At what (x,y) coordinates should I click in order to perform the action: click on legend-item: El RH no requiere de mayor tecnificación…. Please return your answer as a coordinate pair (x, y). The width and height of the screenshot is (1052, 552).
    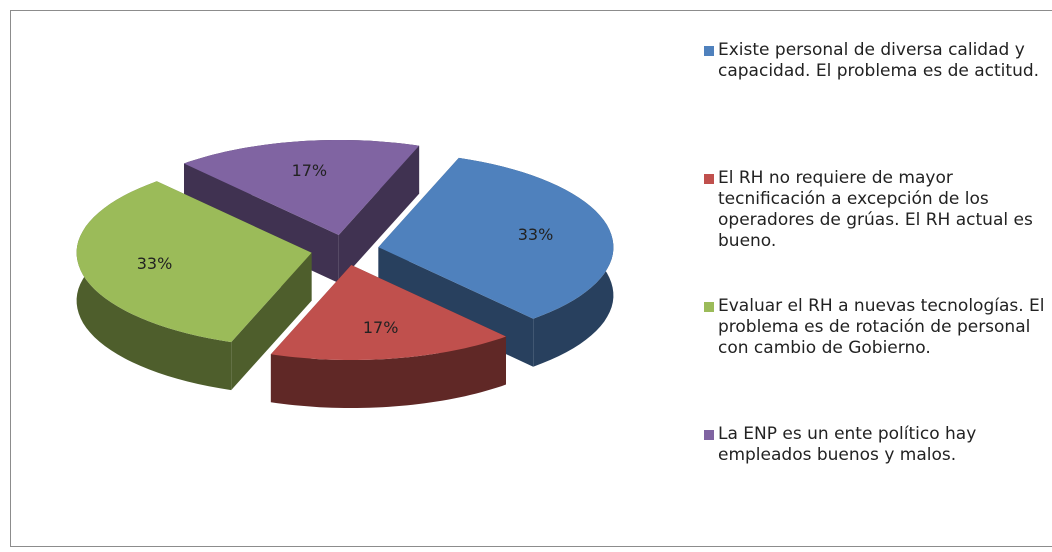
    Looking at the image, I should click on (877, 232).